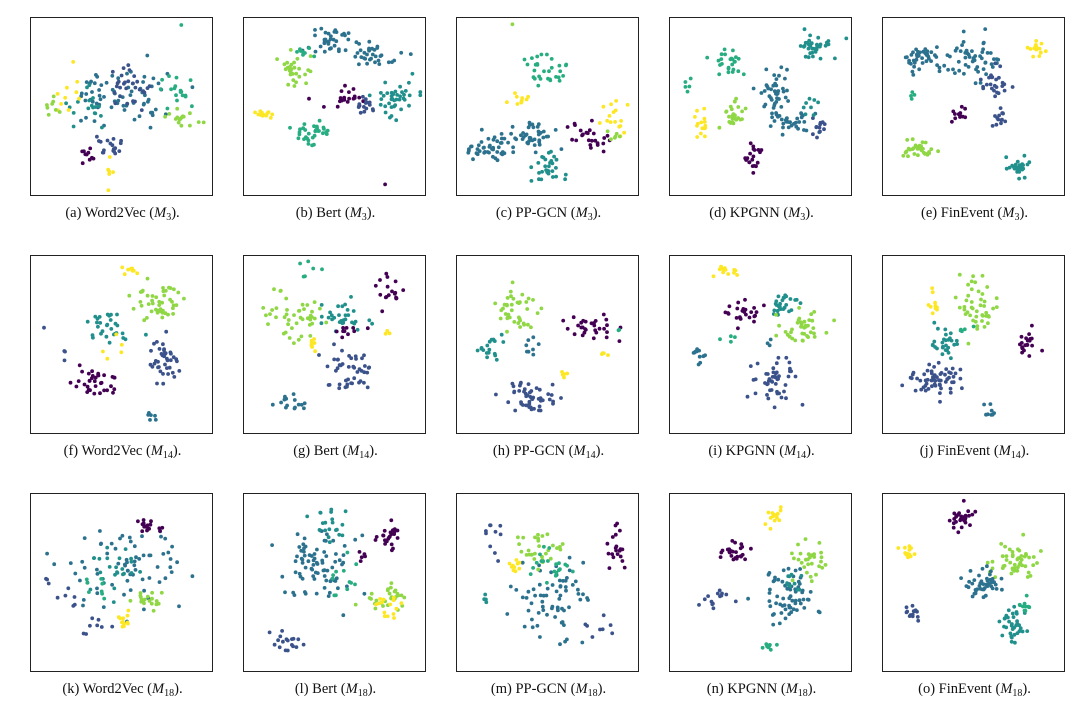 This screenshot has height=701, width=1080. I want to click on scatter-svg, so click(973, 106).